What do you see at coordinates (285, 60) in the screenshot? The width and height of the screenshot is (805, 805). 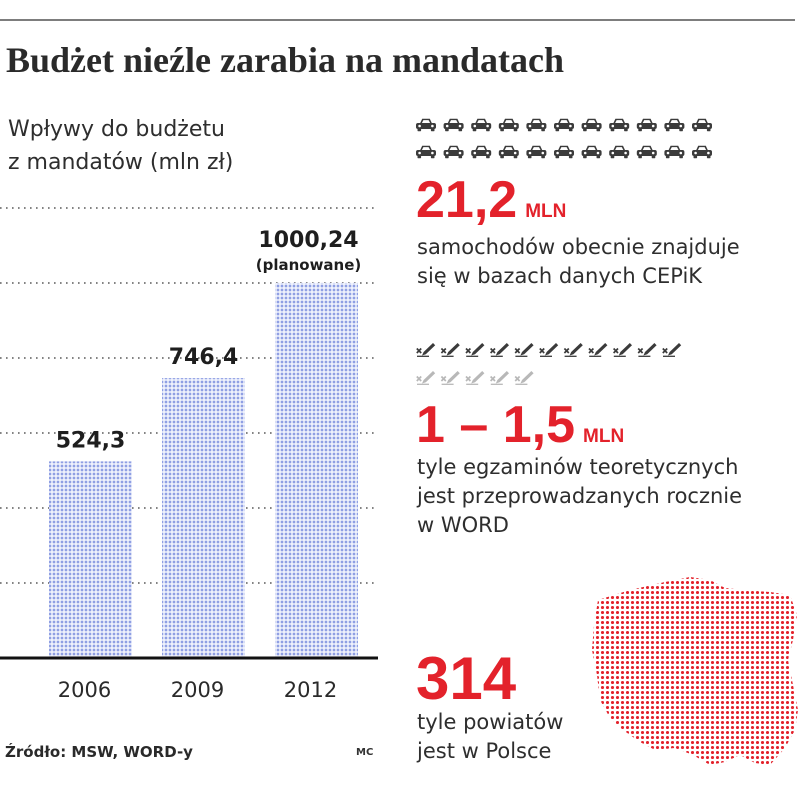 I see `page-title: Budżet nieźle zarabia na mandatach` at bounding box center [285, 60].